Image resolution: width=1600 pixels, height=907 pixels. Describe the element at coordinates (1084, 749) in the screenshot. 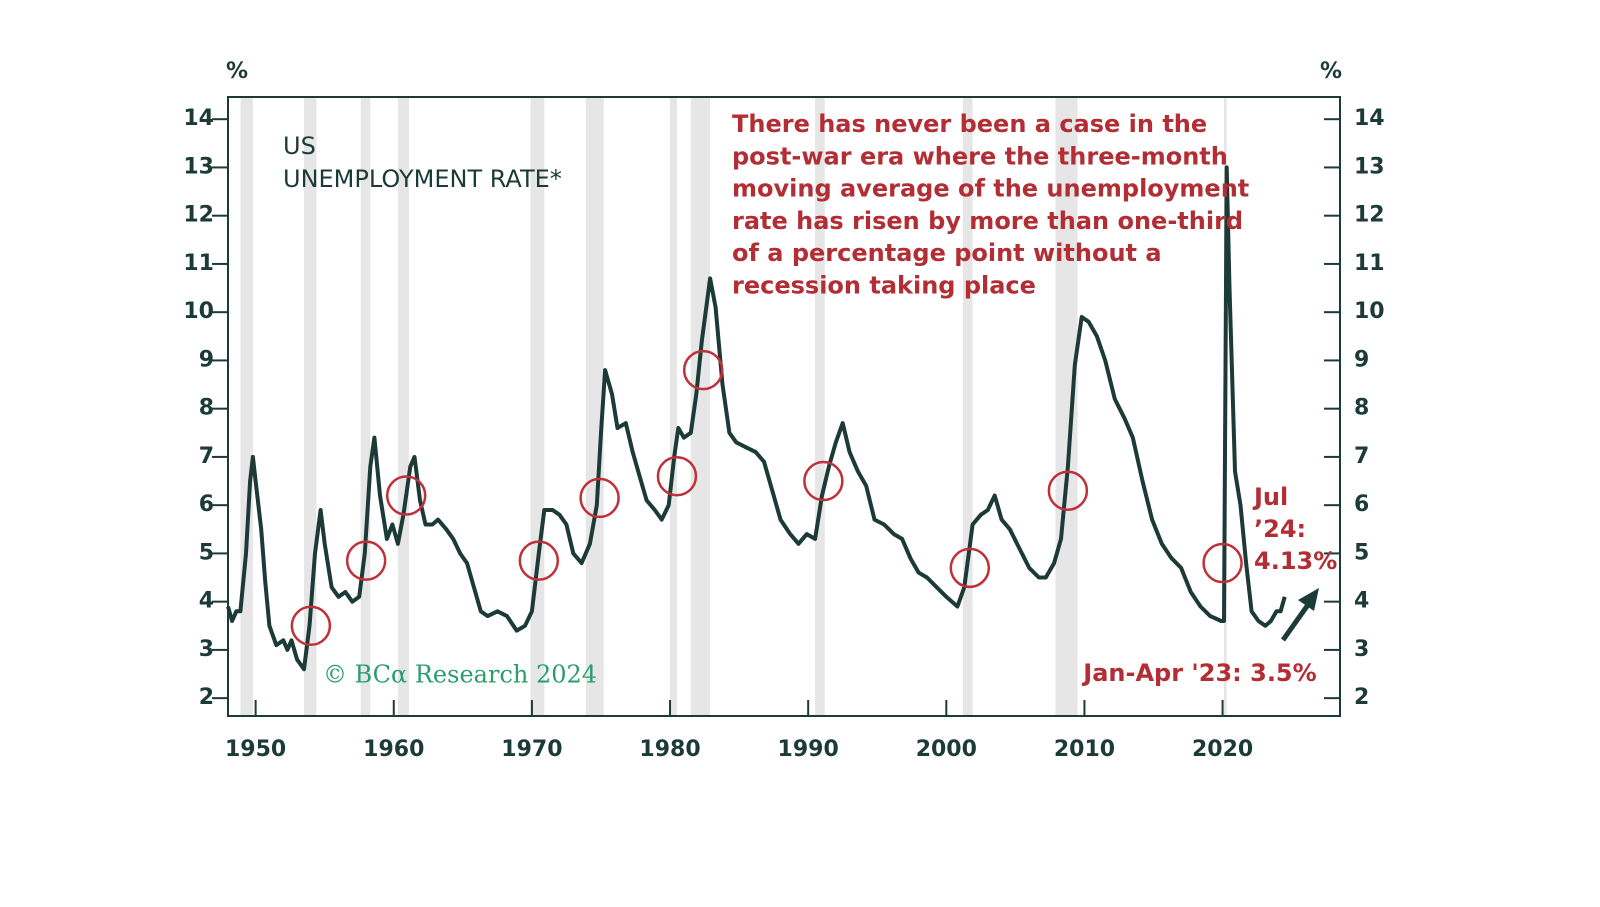

I see `x-tick-label: 2010` at that location.